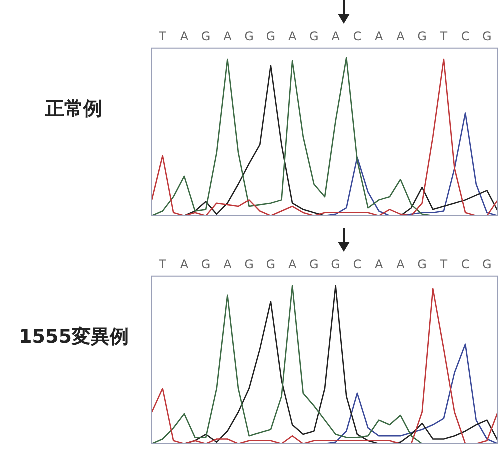 The image size is (502, 449). I want to click on text: 1555変異例, so click(74, 337).